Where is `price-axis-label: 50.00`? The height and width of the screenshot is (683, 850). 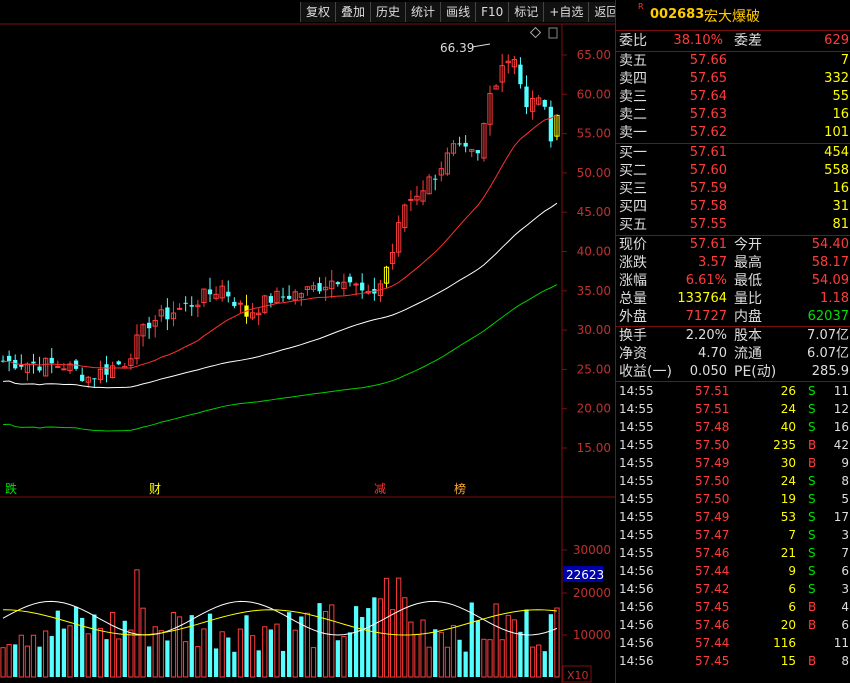
price-axis-label: 50.00 is located at coordinates (594, 173).